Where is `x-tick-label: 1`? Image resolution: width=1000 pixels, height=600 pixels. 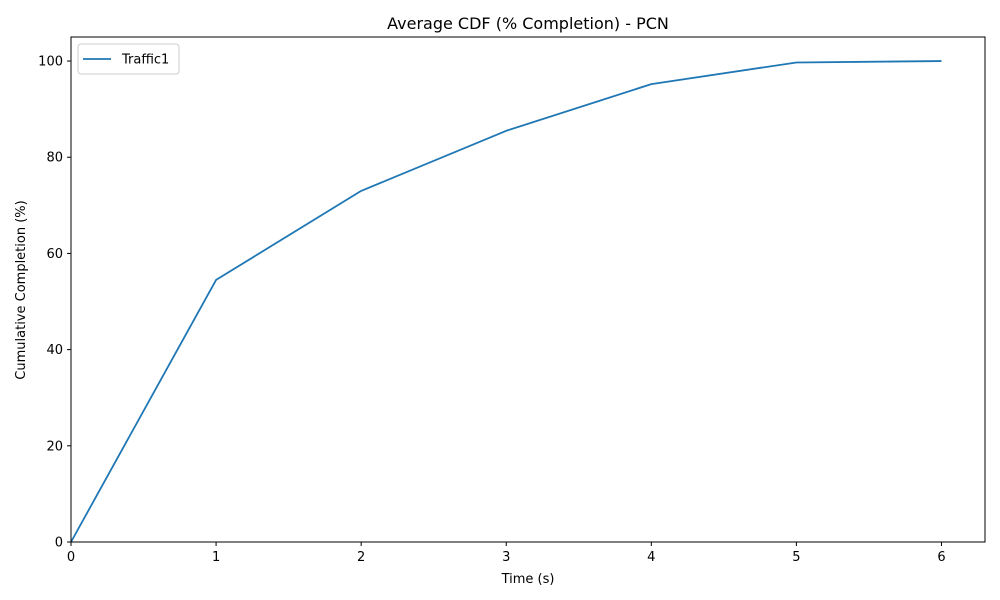 x-tick-label: 1 is located at coordinates (216, 557).